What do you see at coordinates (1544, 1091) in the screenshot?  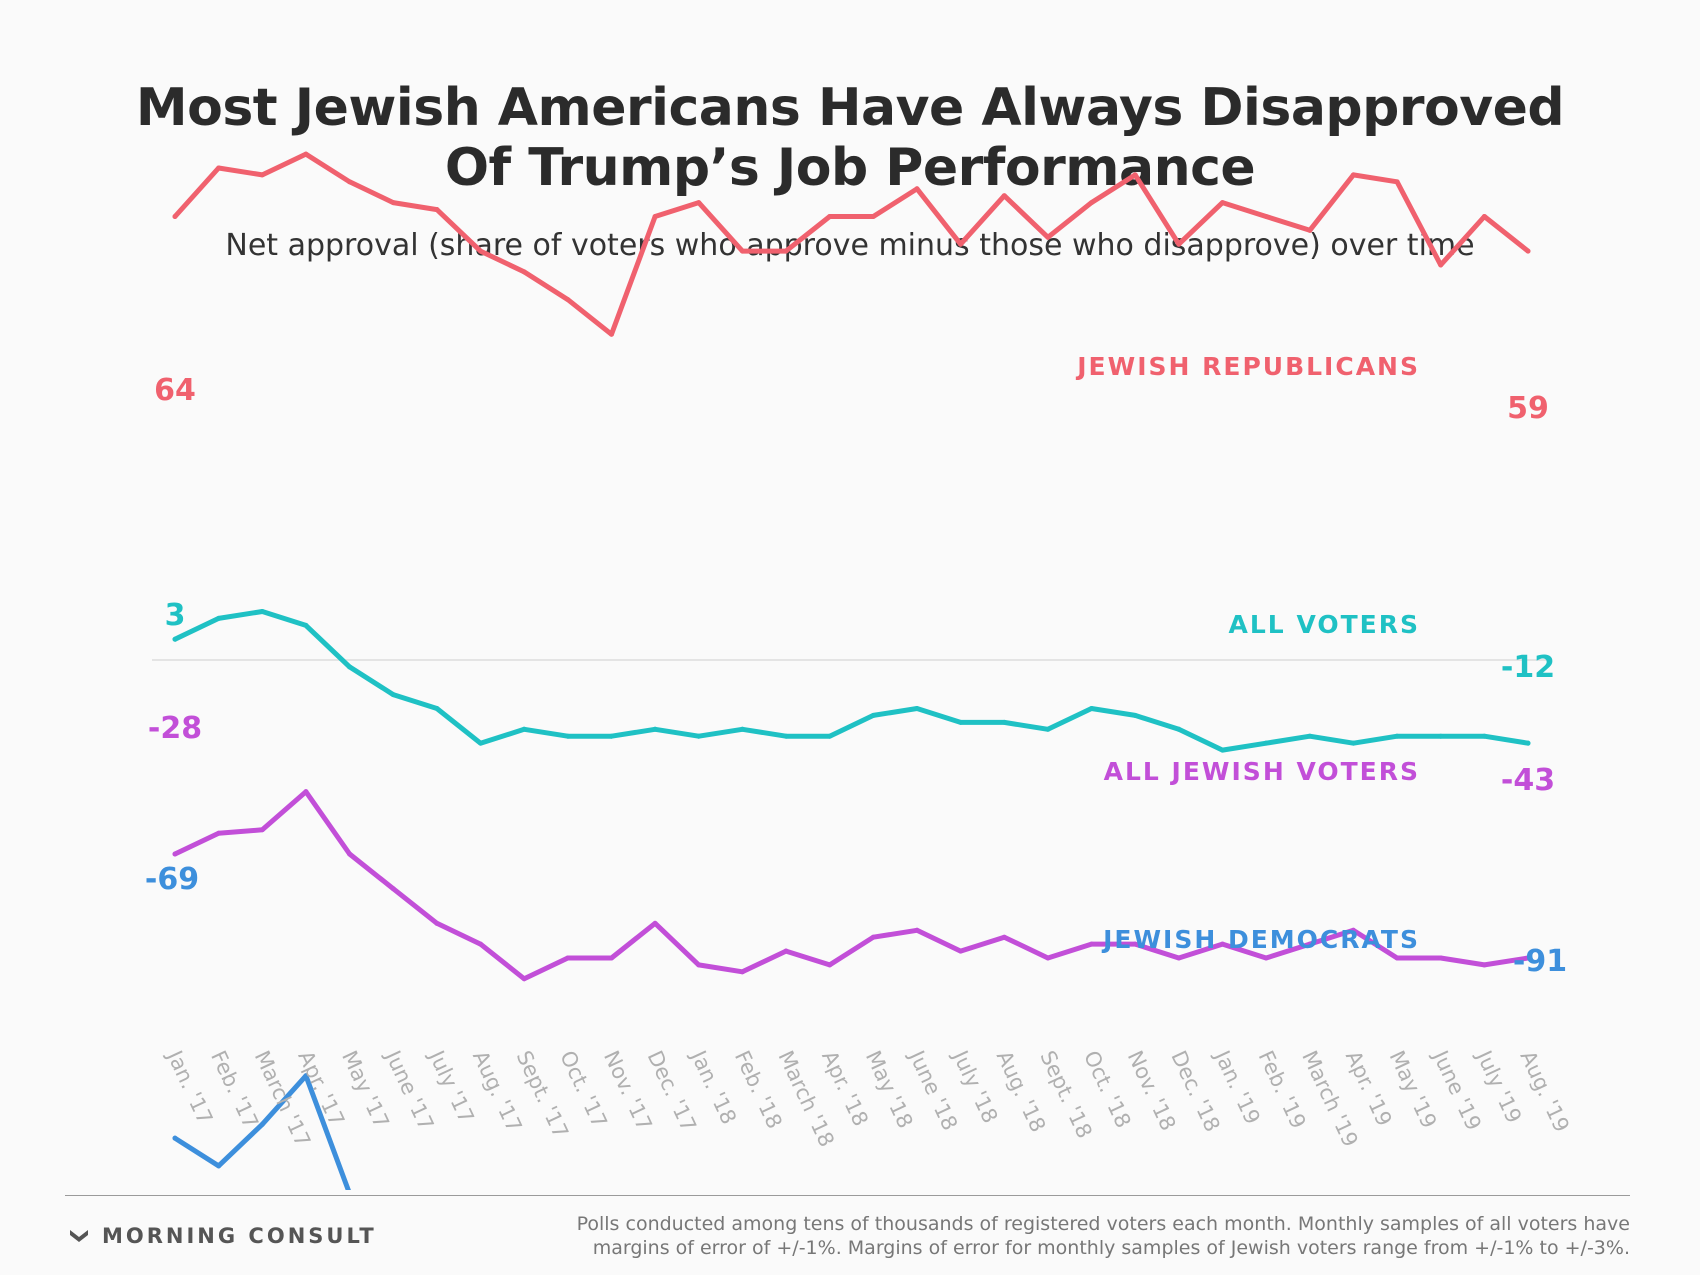 I see `x-tick-label: Aug. '19` at bounding box center [1544, 1091].